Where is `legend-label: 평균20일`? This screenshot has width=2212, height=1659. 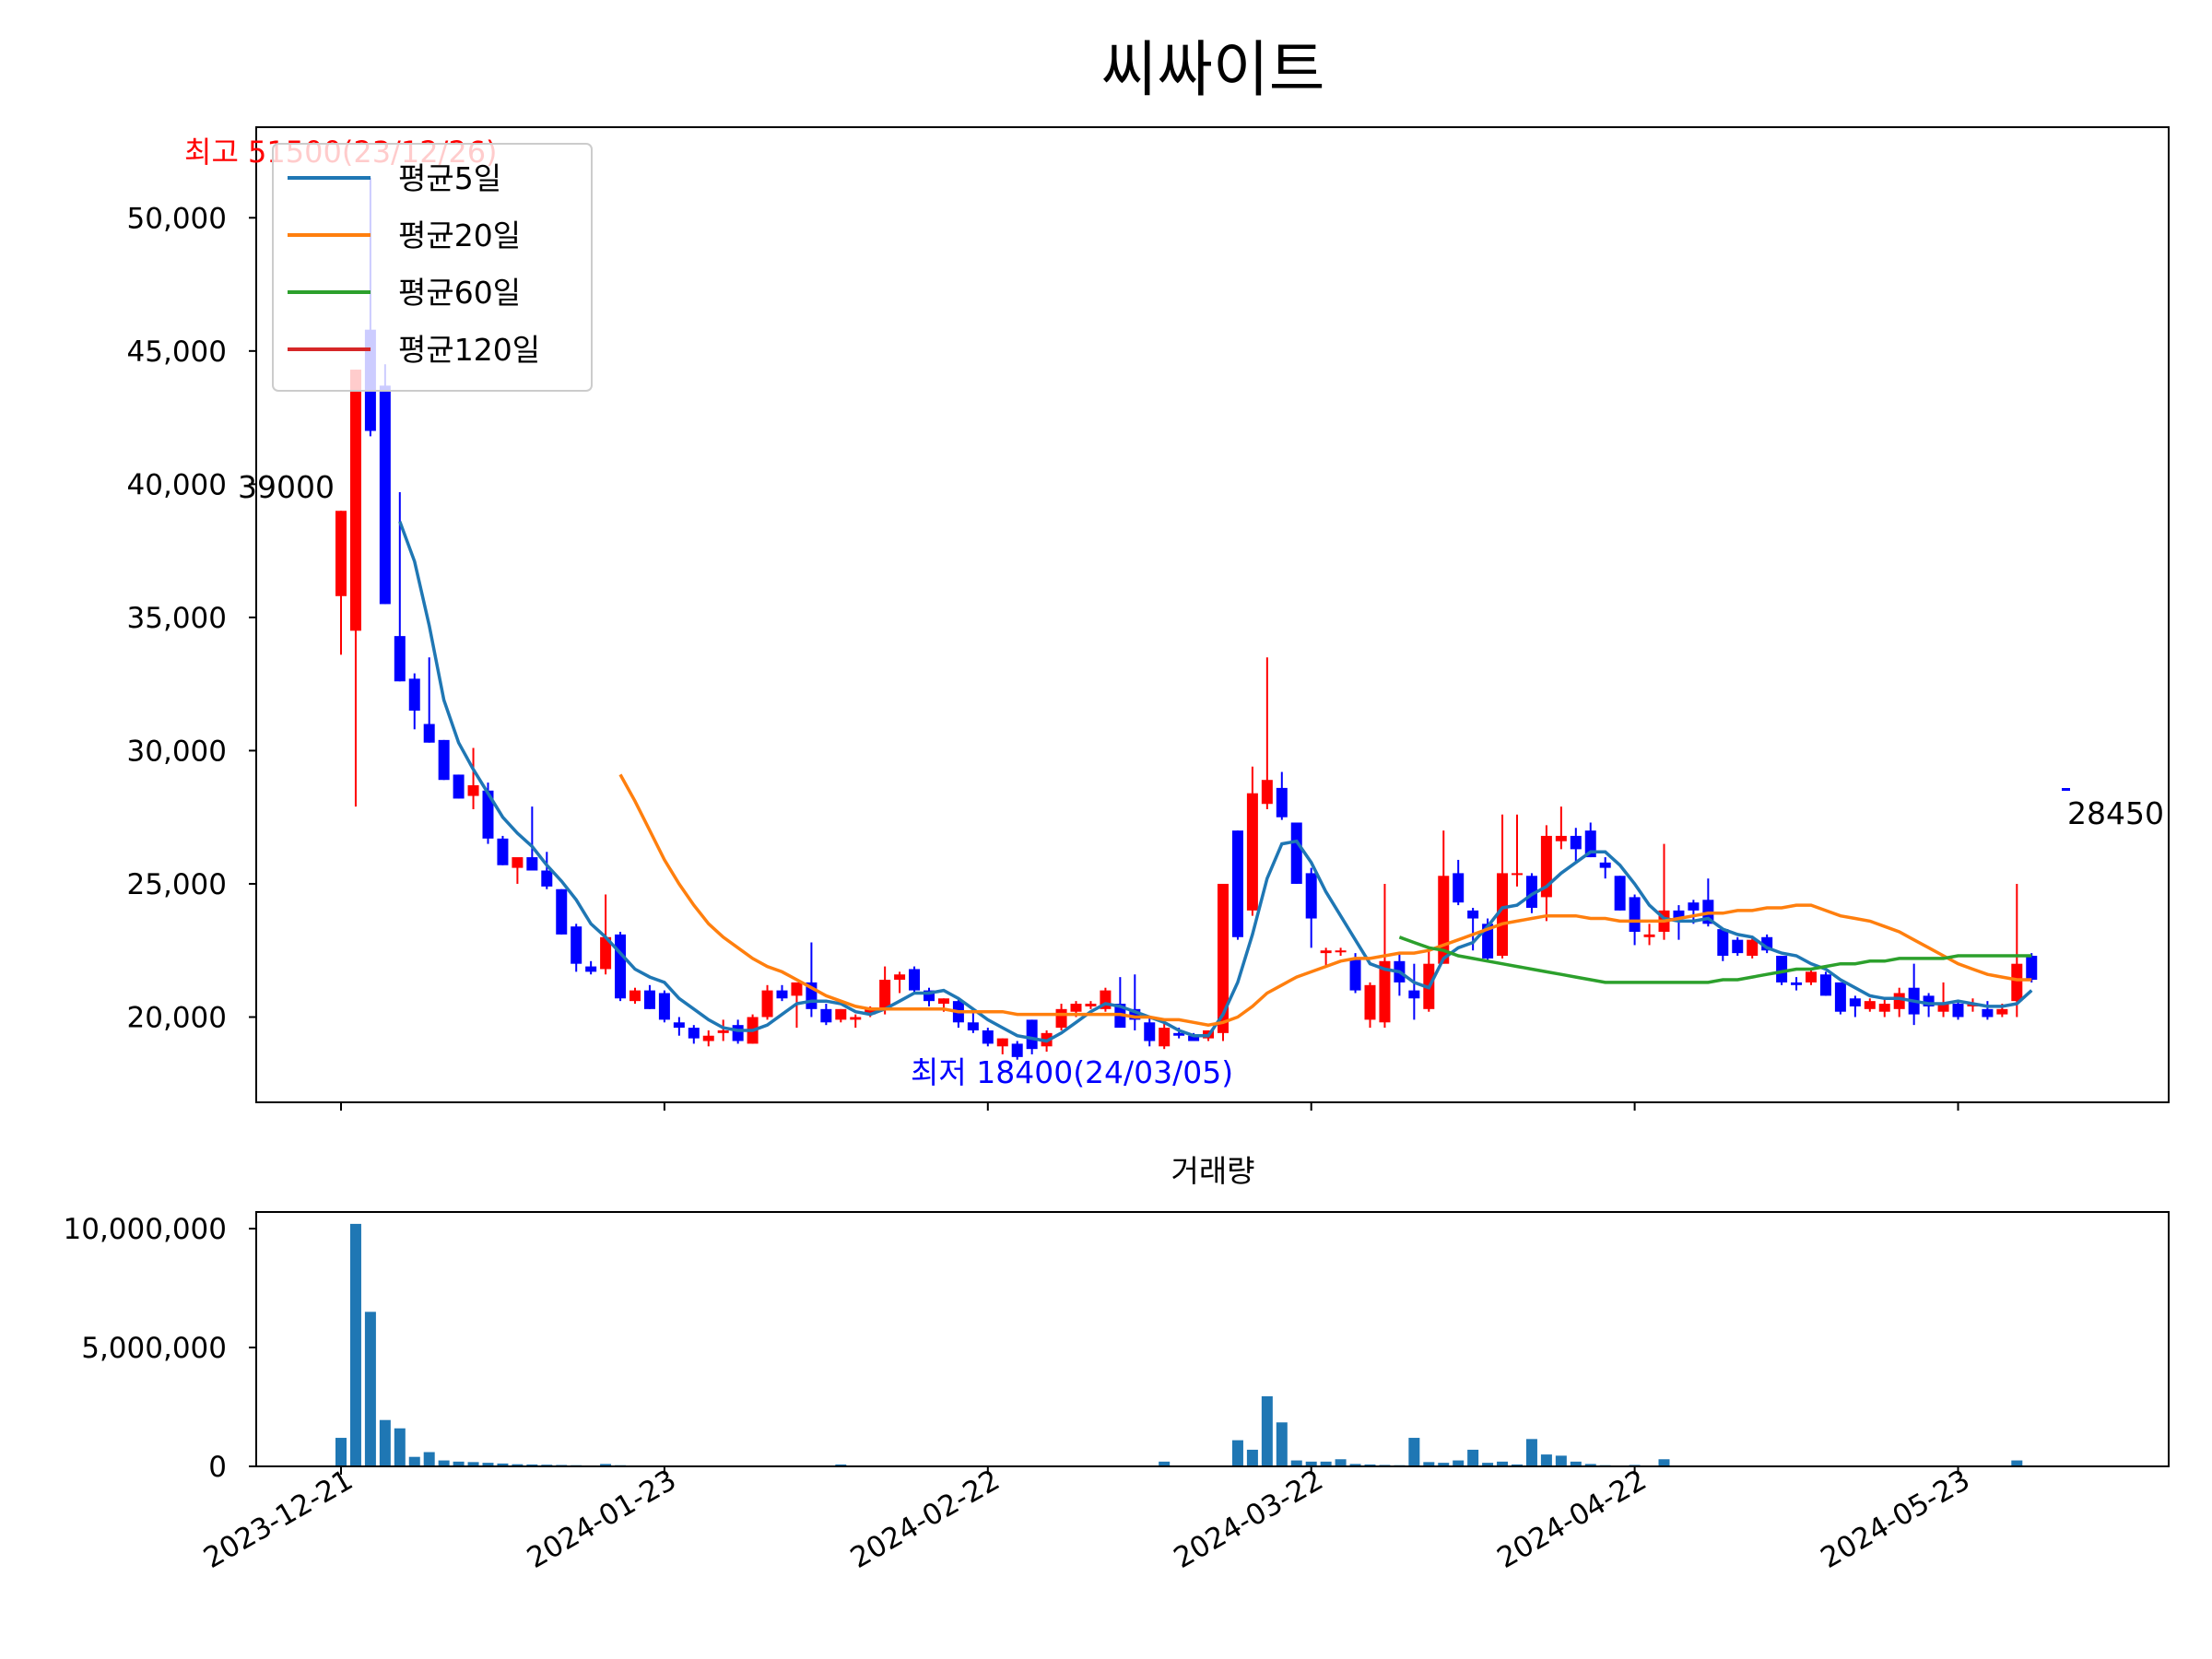 legend-label: 평균20일 is located at coordinates (459, 235).